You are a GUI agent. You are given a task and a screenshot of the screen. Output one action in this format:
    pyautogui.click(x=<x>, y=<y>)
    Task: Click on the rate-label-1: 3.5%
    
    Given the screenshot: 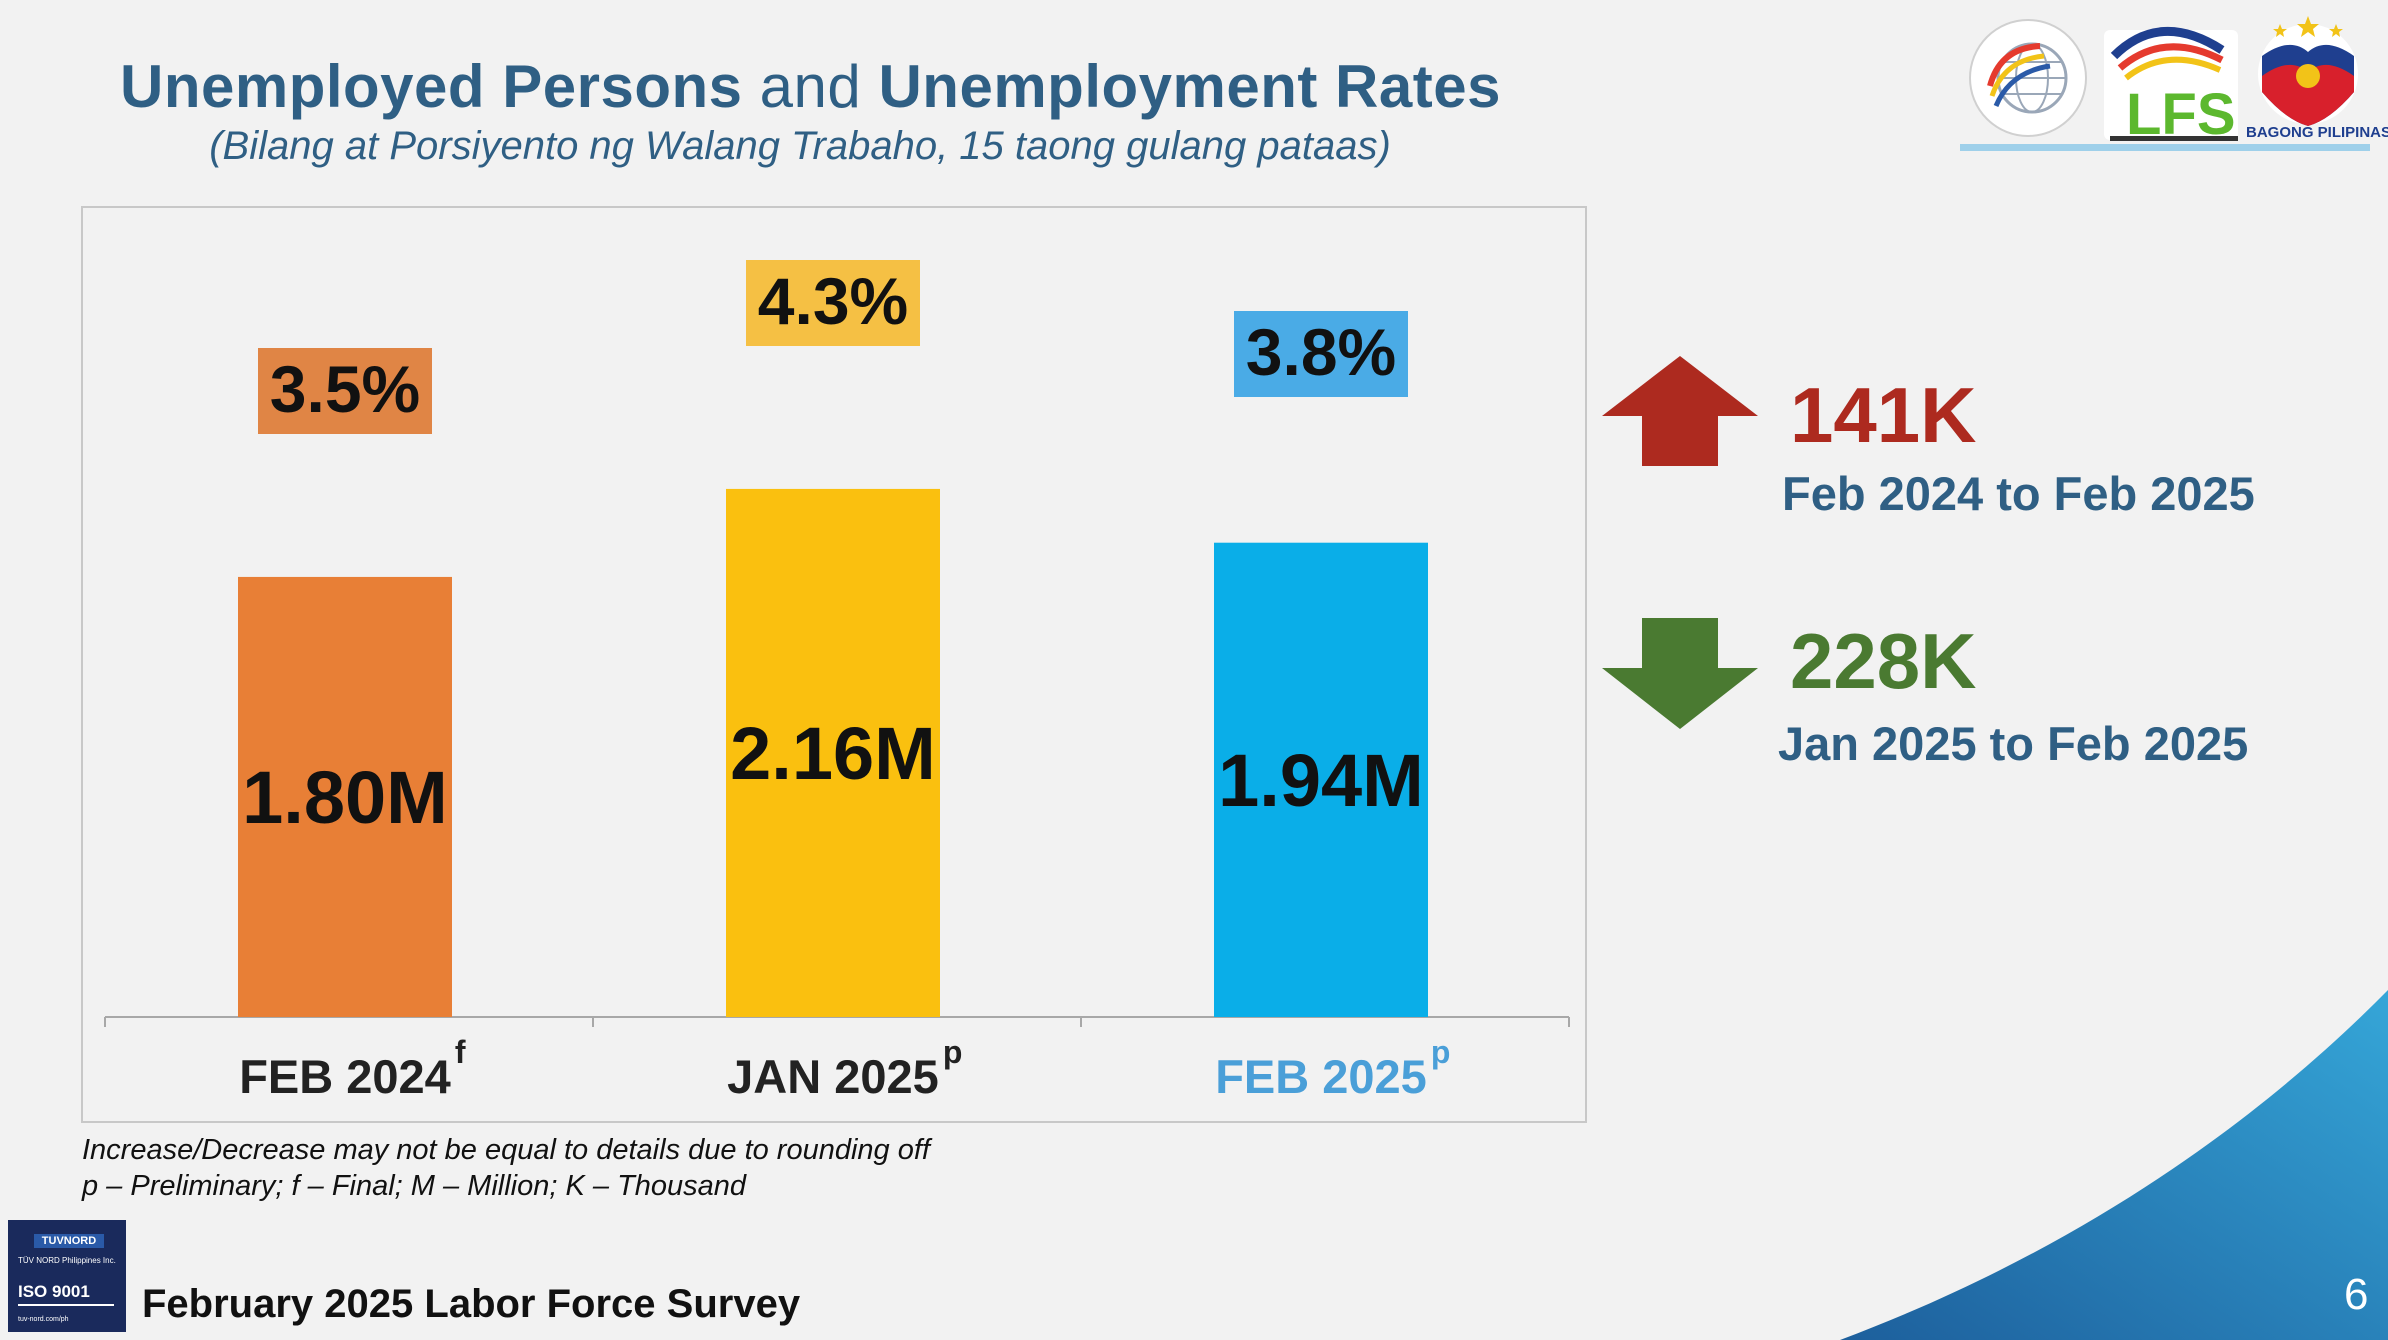 What is the action you would take?
    pyautogui.click(x=345, y=389)
    